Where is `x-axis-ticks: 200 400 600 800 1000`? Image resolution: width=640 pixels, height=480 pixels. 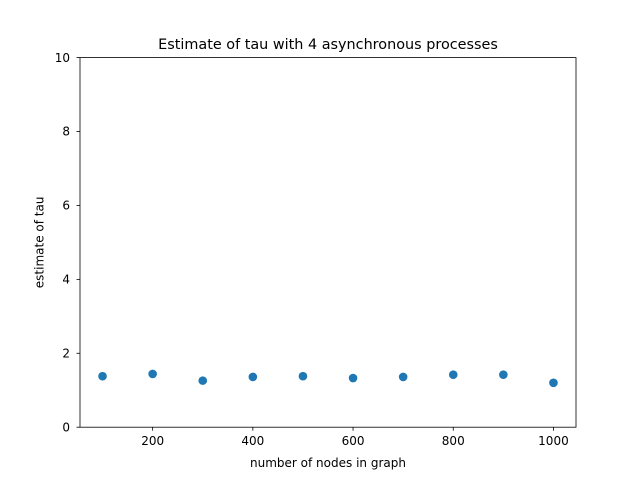 x-axis-ticks: 200 400 600 800 1000 is located at coordinates (355, 437).